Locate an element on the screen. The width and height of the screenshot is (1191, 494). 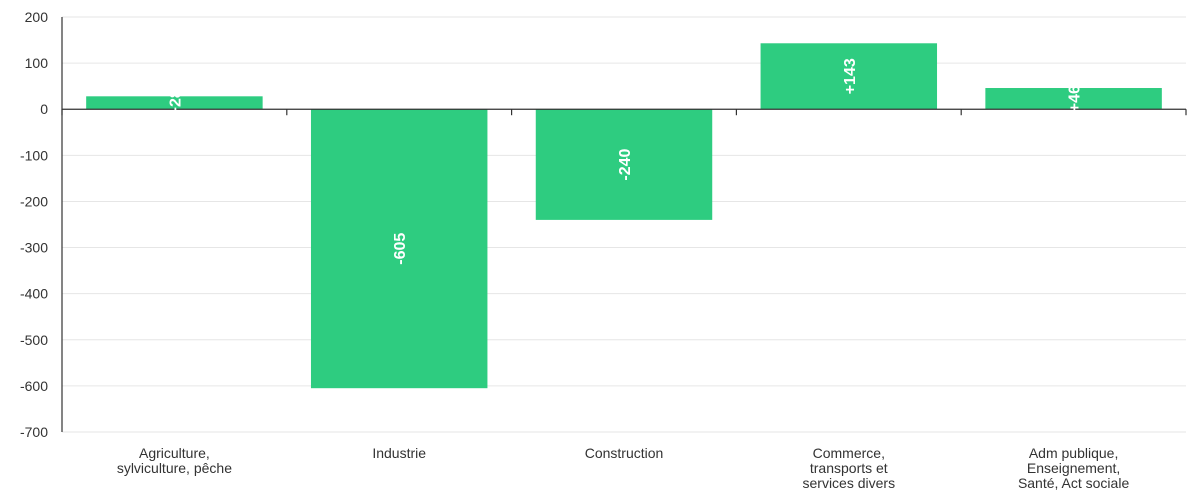
y-tick-label: -200 is located at coordinates (34, 201).